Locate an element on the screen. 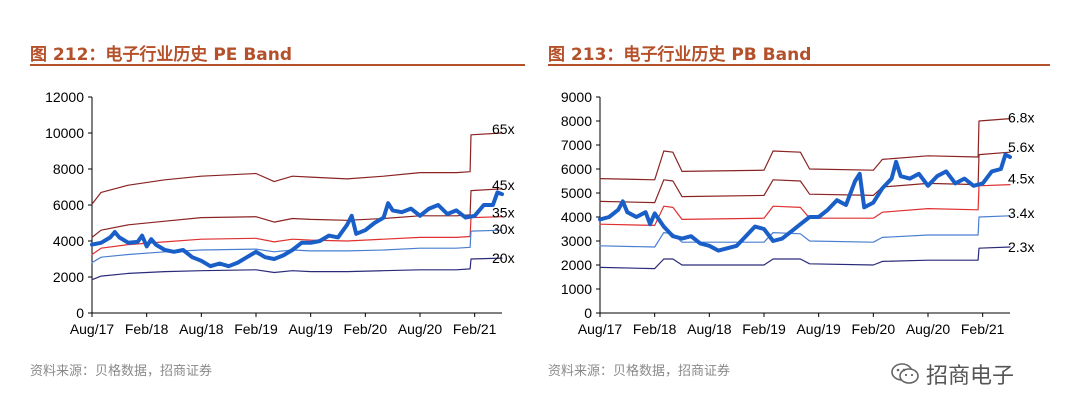  band-line-3.4x is located at coordinates (805, 231).